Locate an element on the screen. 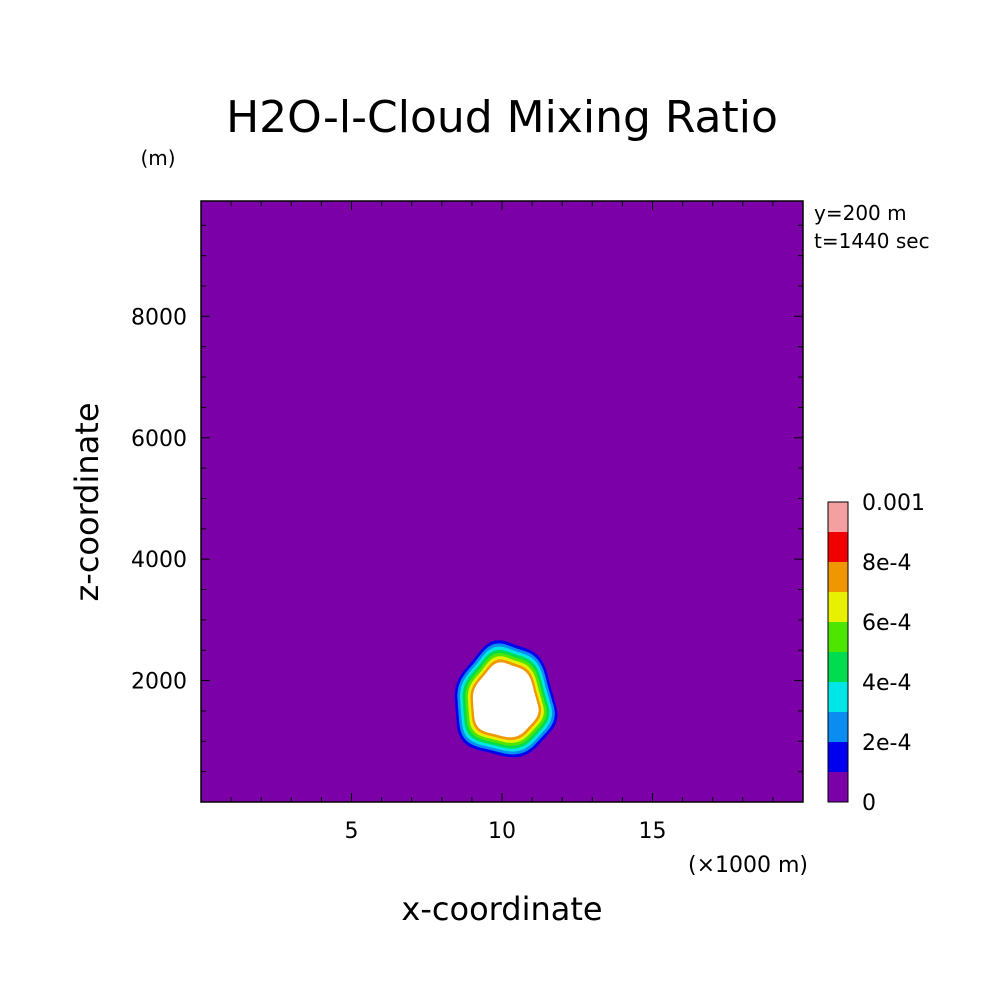 The image size is (1004, 1004). y-axis-label: z-coordinate is located at coordinates (87, 501).